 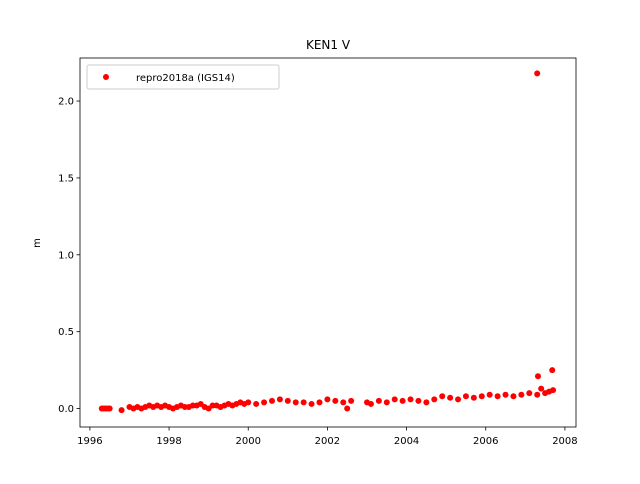 What do you see at coordinates (66, 332) in the screenshot?
I see `y-tick-label: 0.5` at bounding box center [66, 332].